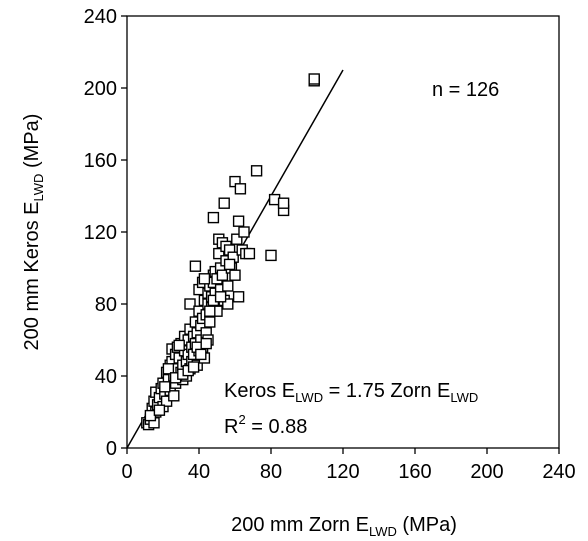 The width and height of the screenshot is (588, 541). Describe the element at coordinates (199, 472) in the screenshot. I see `x-tick-label: 40` at that location.